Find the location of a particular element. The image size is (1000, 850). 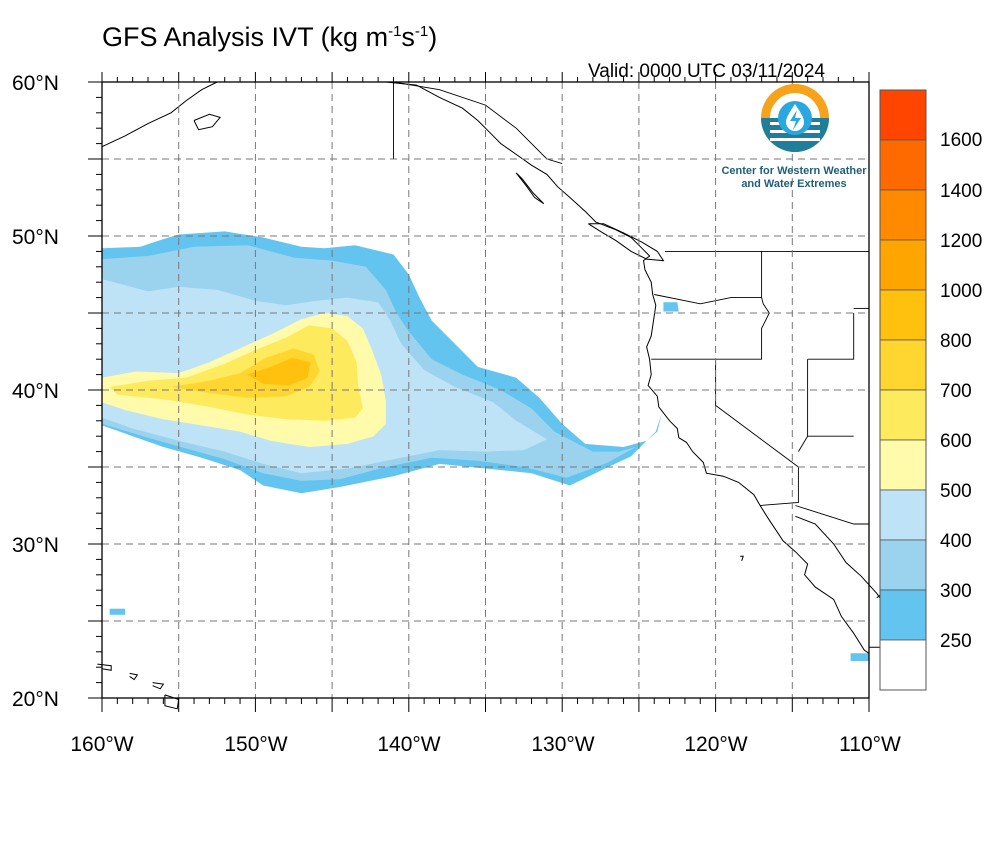

lon-label-110w: 110°W is located at coordinates (870, 744).